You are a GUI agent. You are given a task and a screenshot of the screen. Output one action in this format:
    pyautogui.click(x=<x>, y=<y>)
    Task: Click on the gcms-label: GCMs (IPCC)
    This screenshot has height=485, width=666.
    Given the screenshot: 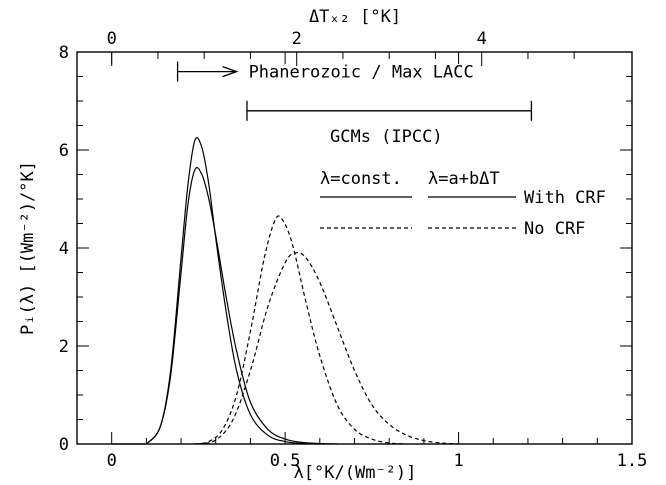 What is the action you would take?
    pyautogui.click(x=386, y=137)
    